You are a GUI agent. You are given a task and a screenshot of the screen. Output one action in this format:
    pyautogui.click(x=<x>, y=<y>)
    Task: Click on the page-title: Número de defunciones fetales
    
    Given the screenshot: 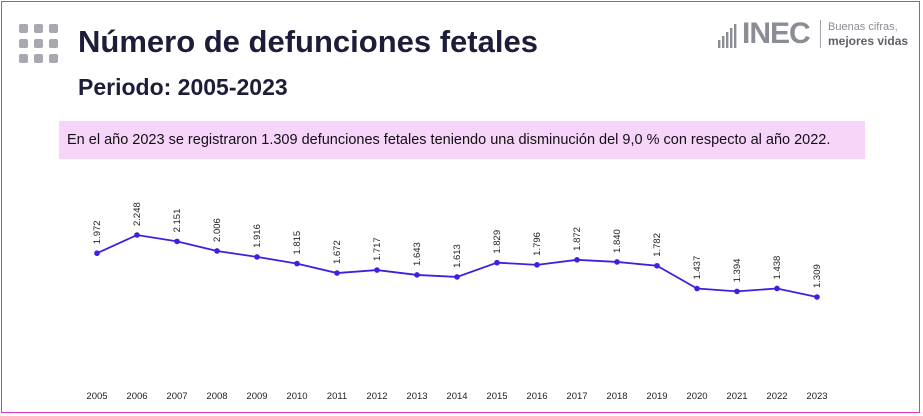 What is the action you would take?
    pyautogui.click(x=308, y=41)
    